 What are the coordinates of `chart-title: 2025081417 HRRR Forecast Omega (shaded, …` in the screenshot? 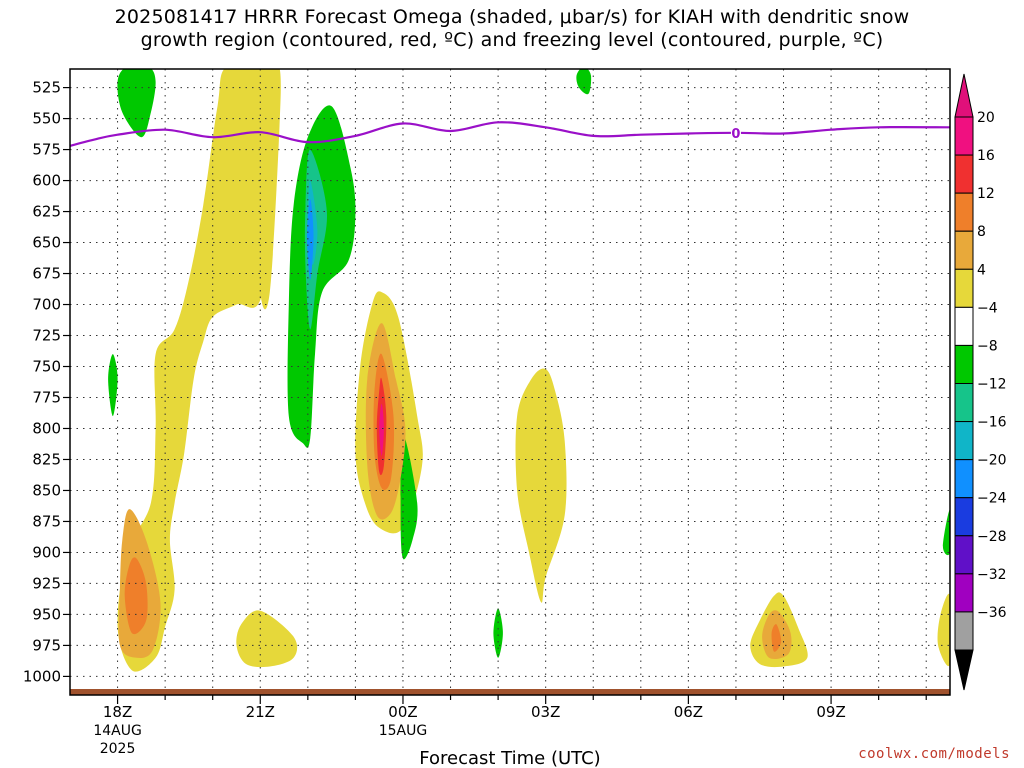 It's located at (512, 29).